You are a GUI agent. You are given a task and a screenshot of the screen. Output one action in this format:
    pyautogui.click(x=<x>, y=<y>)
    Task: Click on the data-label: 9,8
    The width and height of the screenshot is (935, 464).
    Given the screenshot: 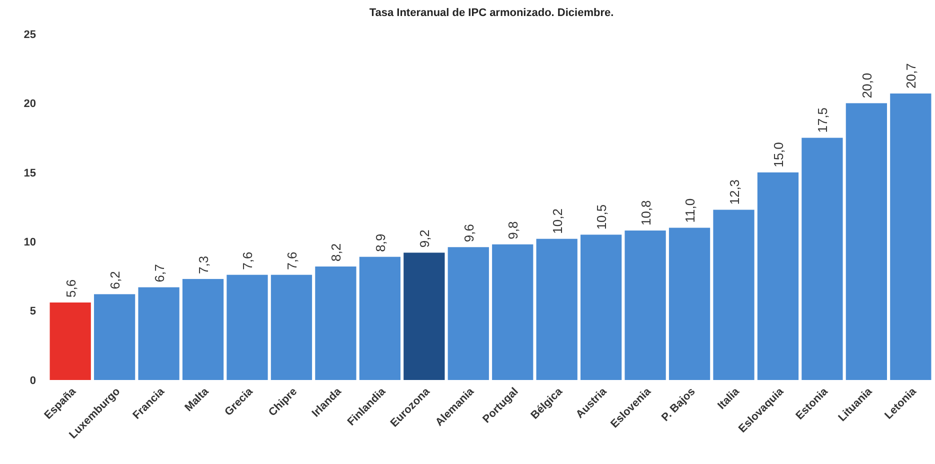 What is the action you would take?
    pyautogui.click(x=513, y=230)
    